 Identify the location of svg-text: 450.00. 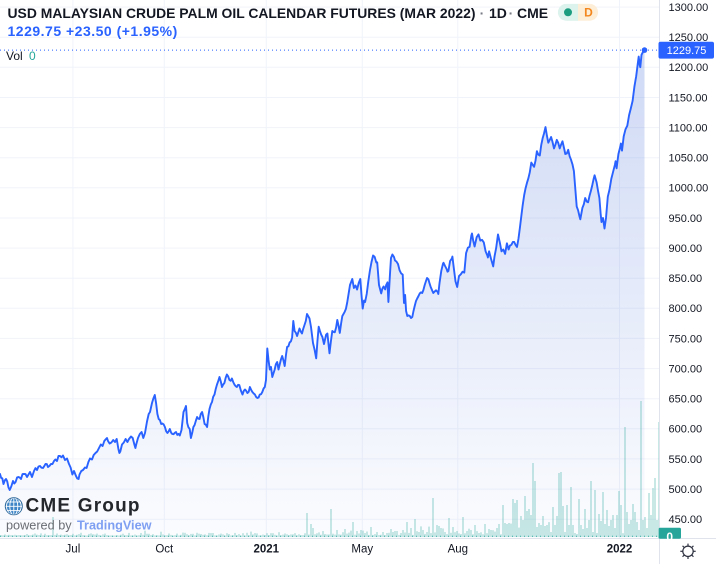
(686, 520).